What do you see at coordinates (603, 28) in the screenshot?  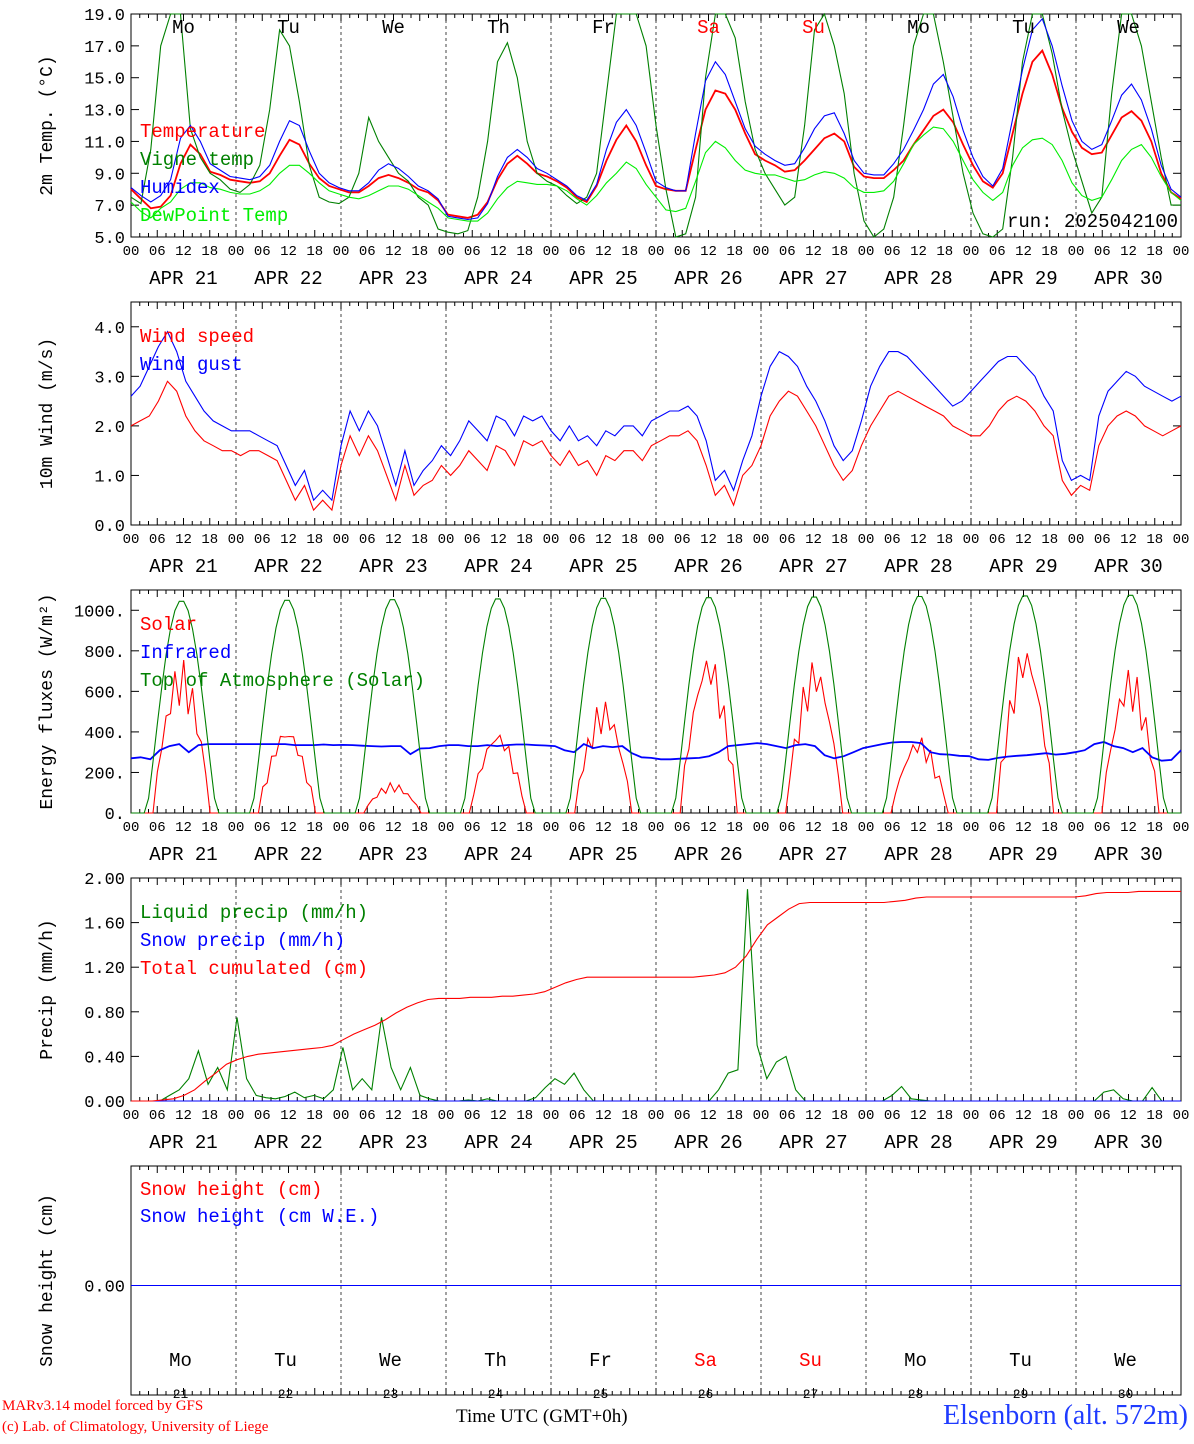 I see `weekday-label: Fr` at bounding box center [603, 28].